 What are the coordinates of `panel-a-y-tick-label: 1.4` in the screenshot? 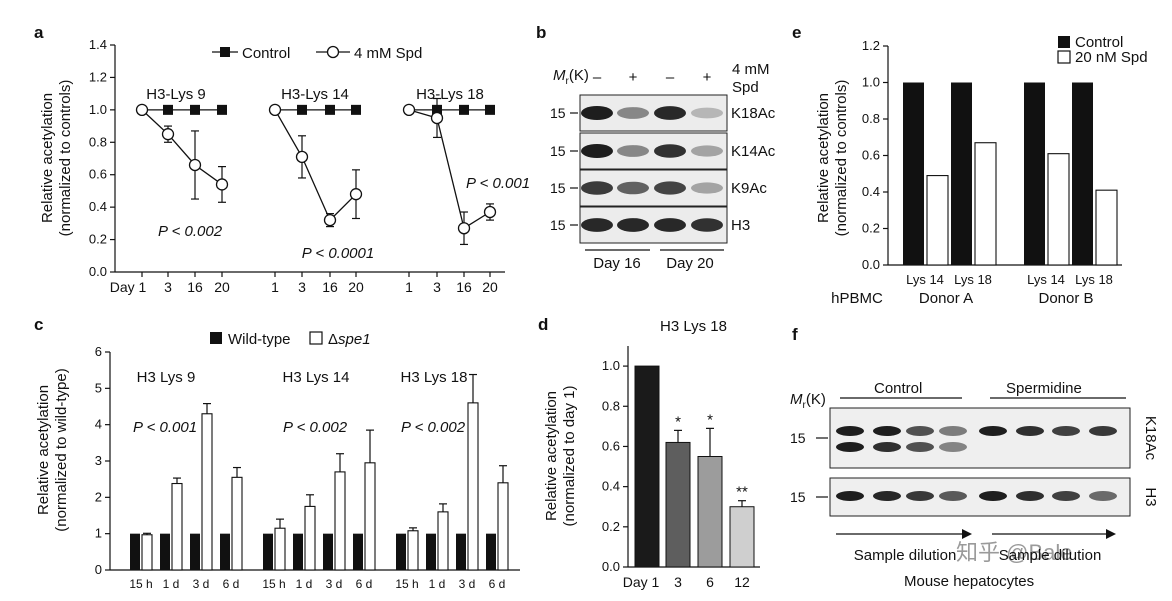 It's located at (98, 44).